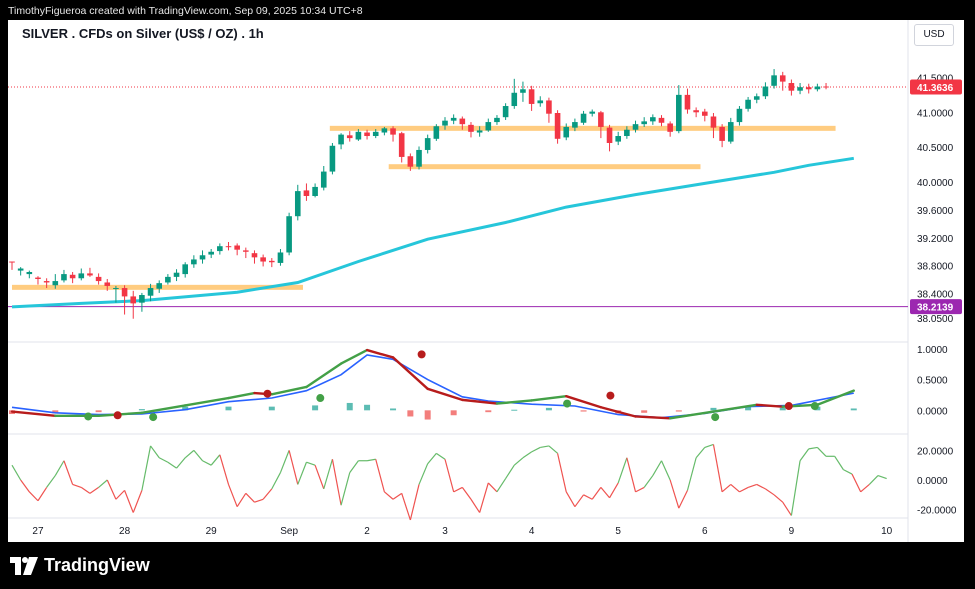 This screenshot has height=589, width=975. Describe the element at coordinates (935, 88) in the screenshot. I see `last-price-text: 41.3636` at that location.